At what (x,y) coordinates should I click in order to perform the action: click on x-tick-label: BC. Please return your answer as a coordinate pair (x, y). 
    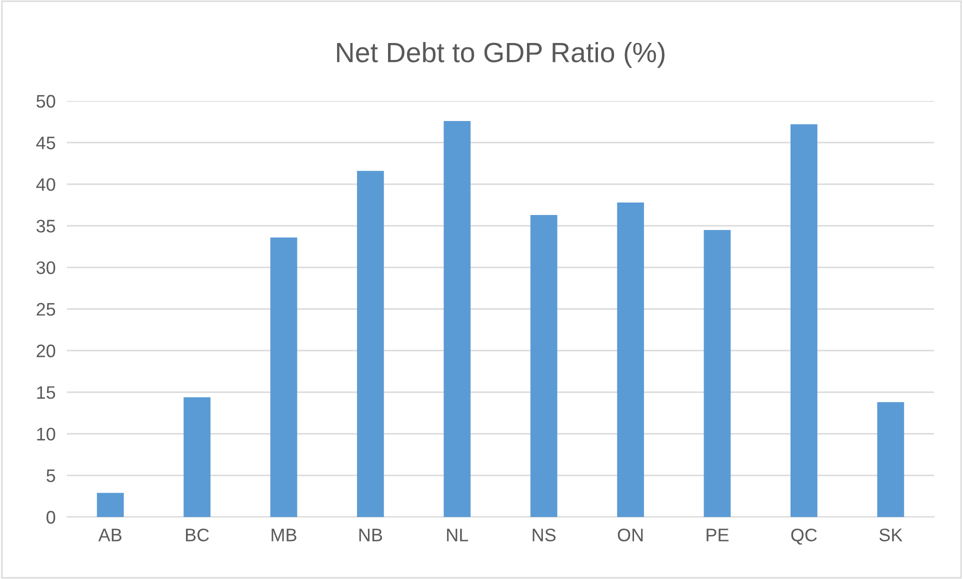
    Looking at the image, I should click on (197, 535).